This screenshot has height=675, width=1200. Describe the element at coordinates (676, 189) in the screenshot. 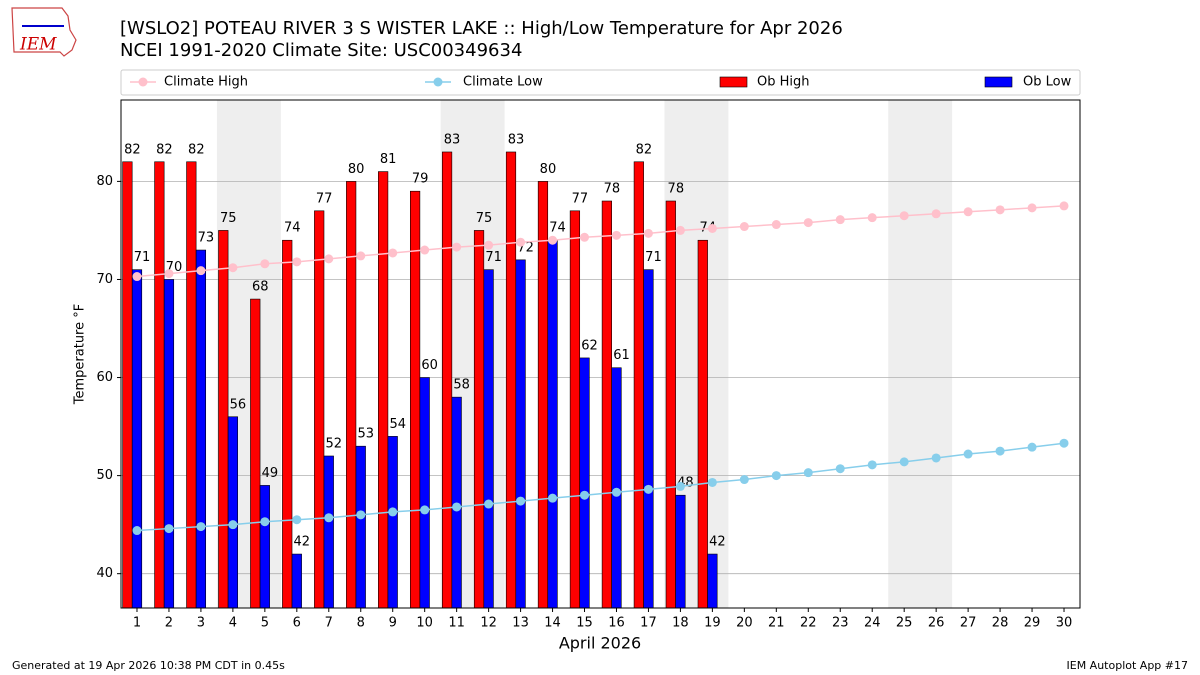

I see `data-label: 78` at that location.